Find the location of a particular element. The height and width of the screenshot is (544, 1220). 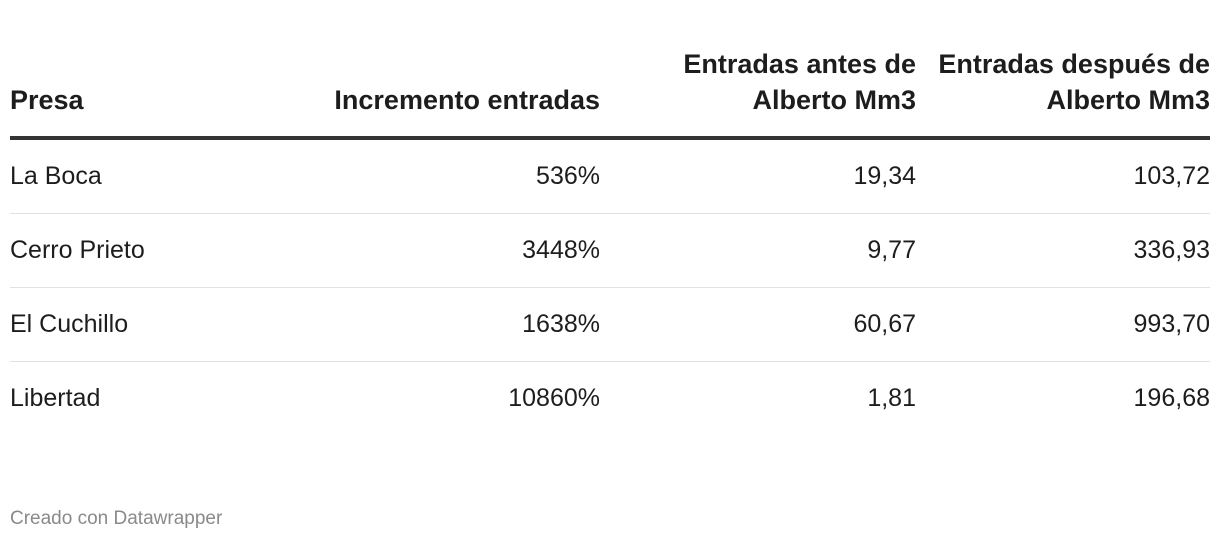

cell-incremento: 1638% is located at coordinates (440, 324).